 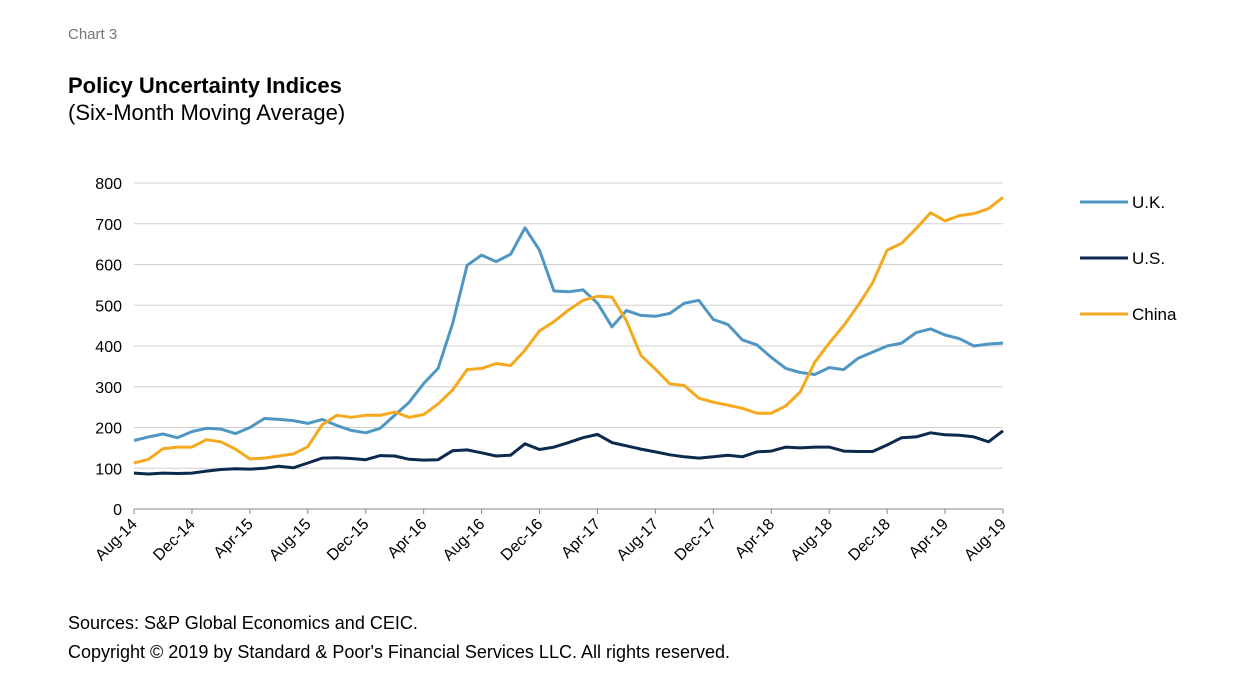 I want to click on x-tick-label: Apr-16, so click(x=408, y=539).